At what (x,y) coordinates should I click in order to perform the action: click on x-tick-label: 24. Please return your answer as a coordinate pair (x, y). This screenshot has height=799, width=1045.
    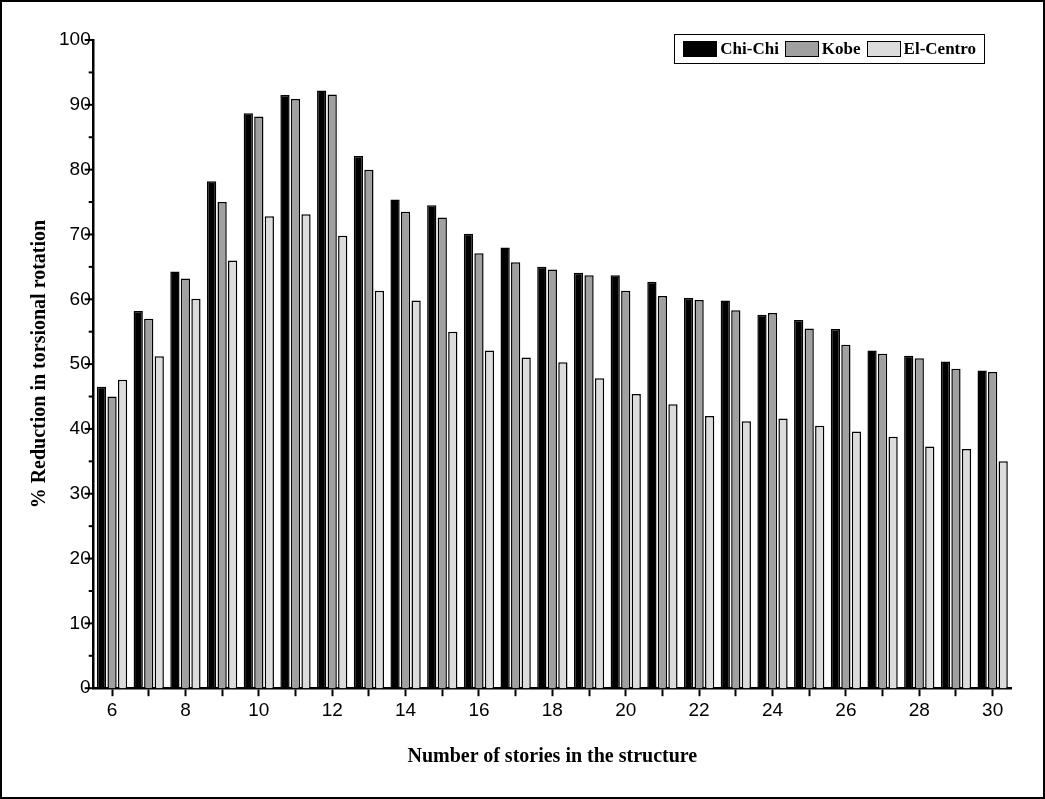
    Looking at the image, I should click on (772, 709).